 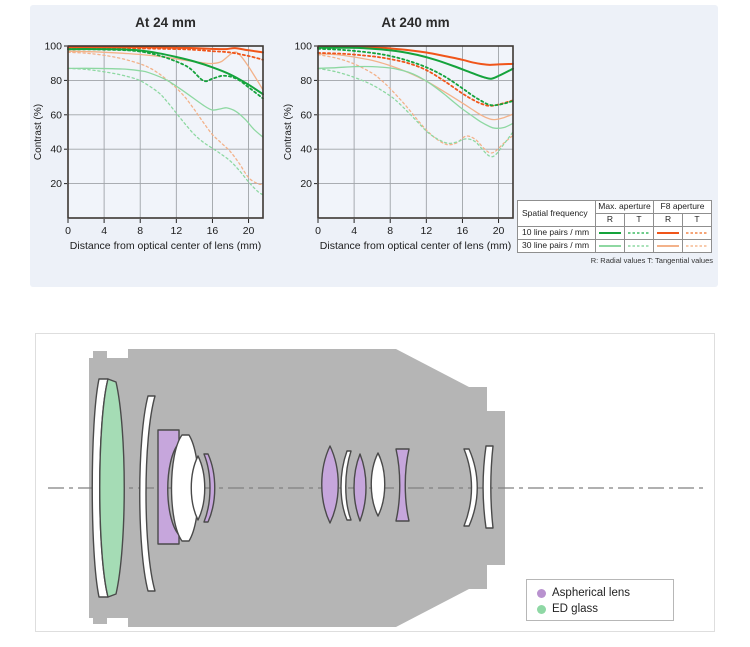 What do you see at coordinates (556, 233) in the screenshot?
I see `legend-row-label-10lp: 10 line pairs / mm` at bounding box center [556, 233].